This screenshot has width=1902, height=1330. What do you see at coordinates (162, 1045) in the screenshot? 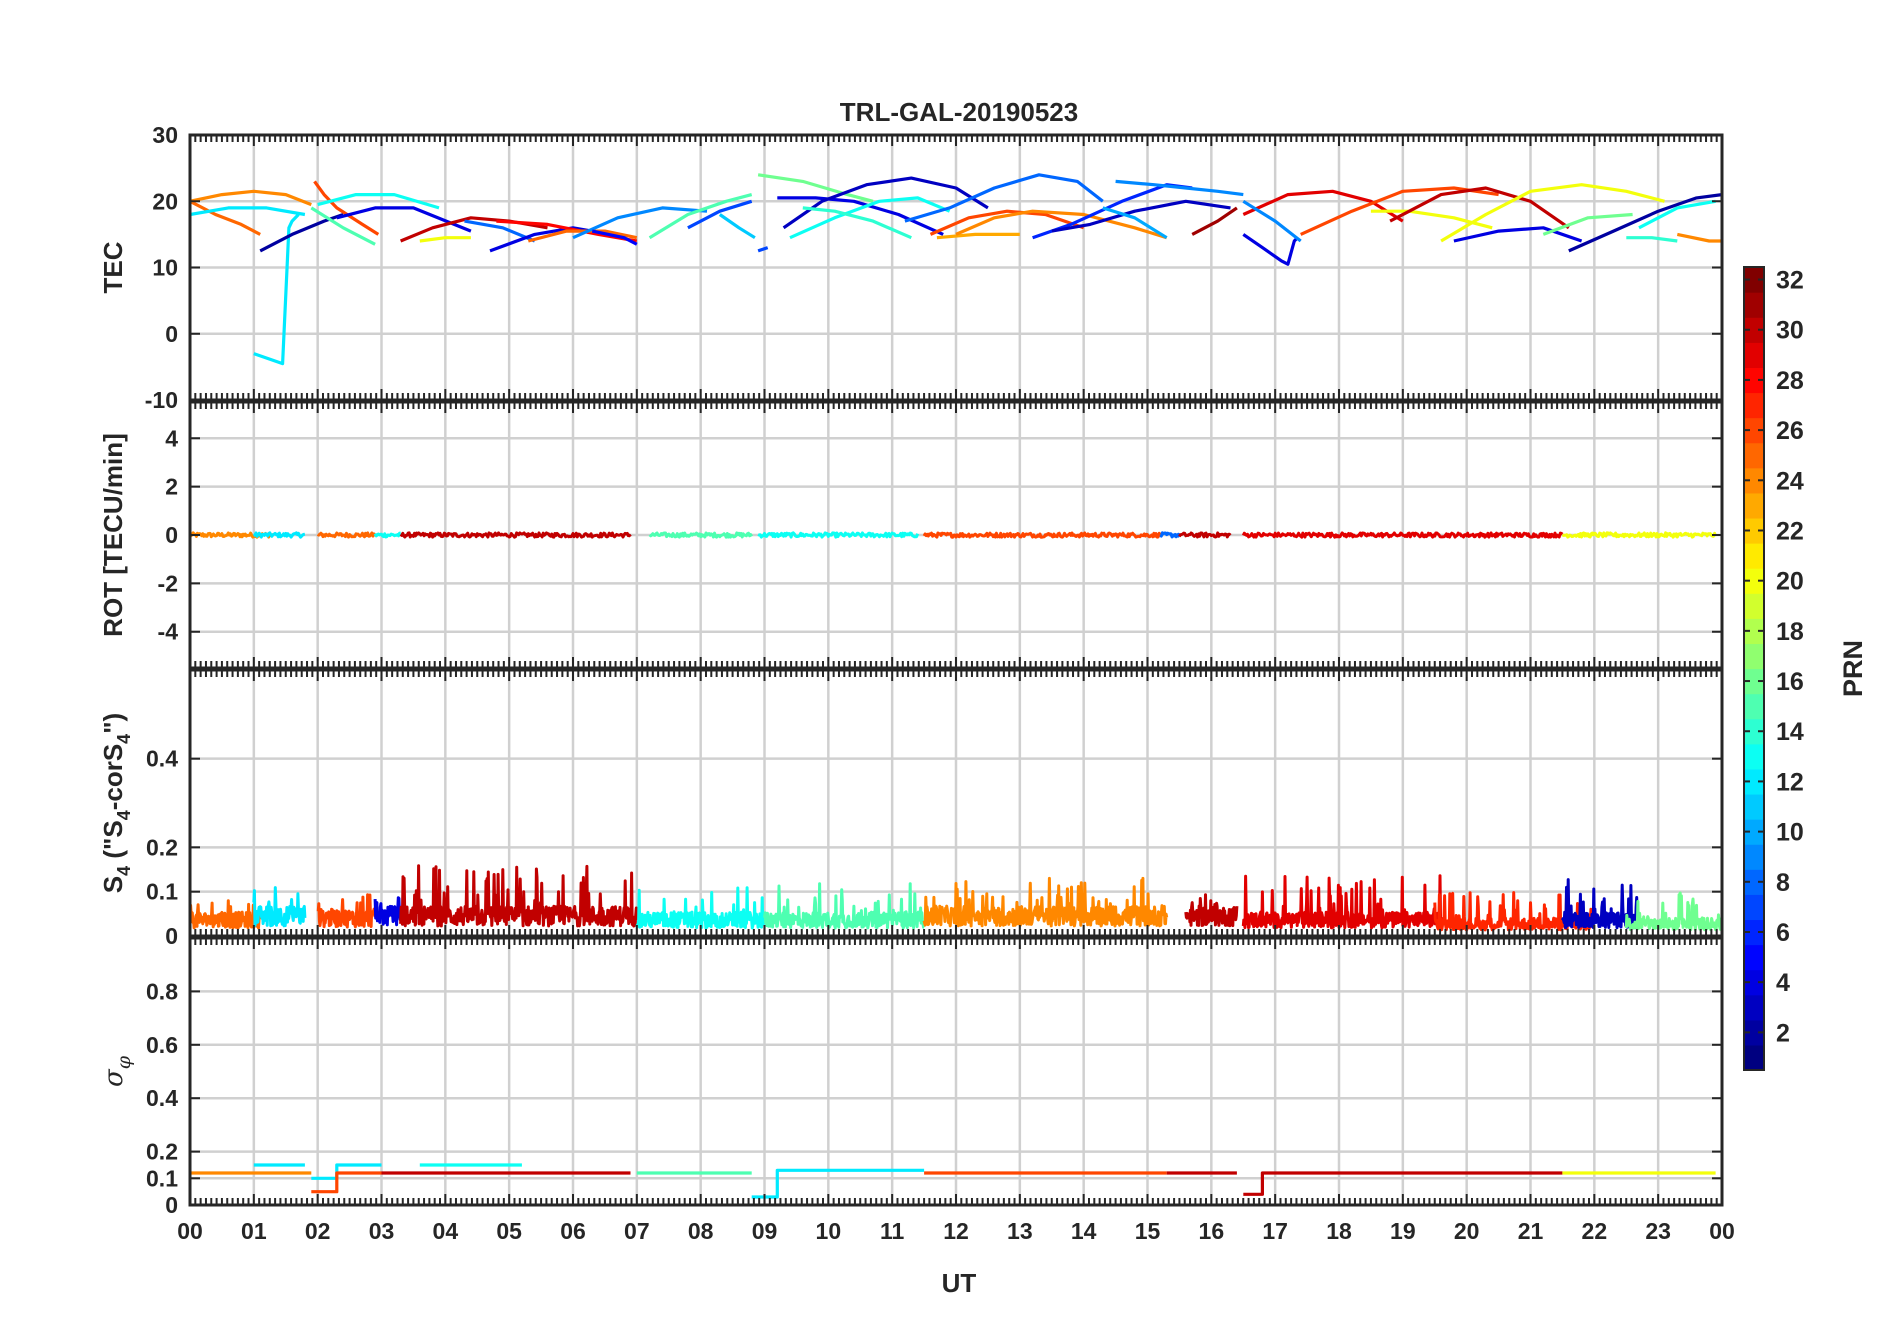
I see `y-tick-label: 0.6` at bounding box center [162, 1045].